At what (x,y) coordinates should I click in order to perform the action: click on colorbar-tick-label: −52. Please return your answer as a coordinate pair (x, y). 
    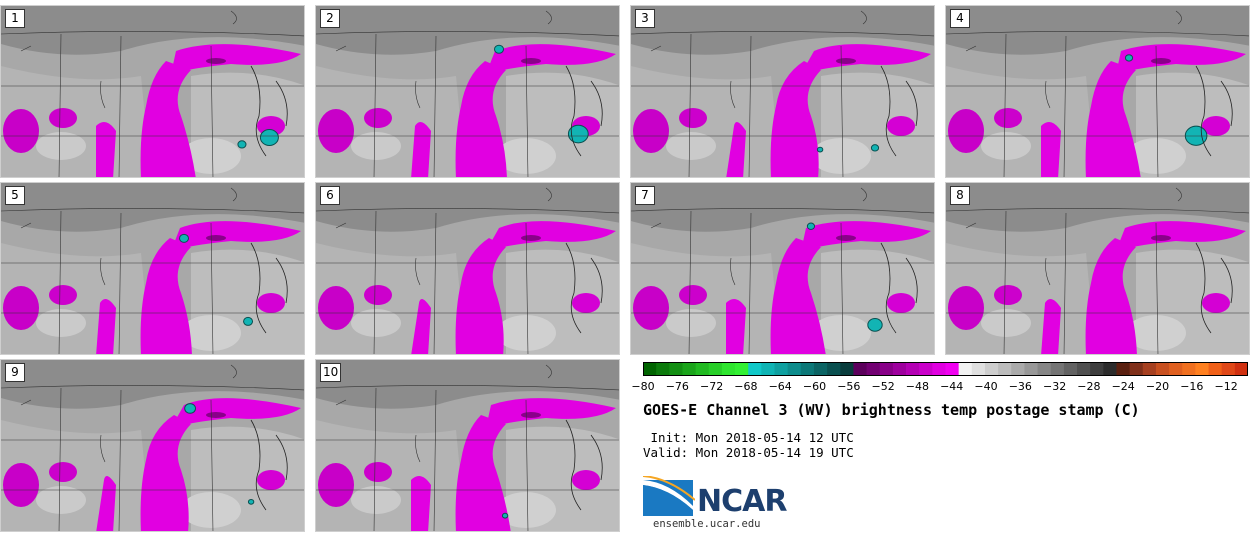
    Looking at the image, I should click on (883, 386).